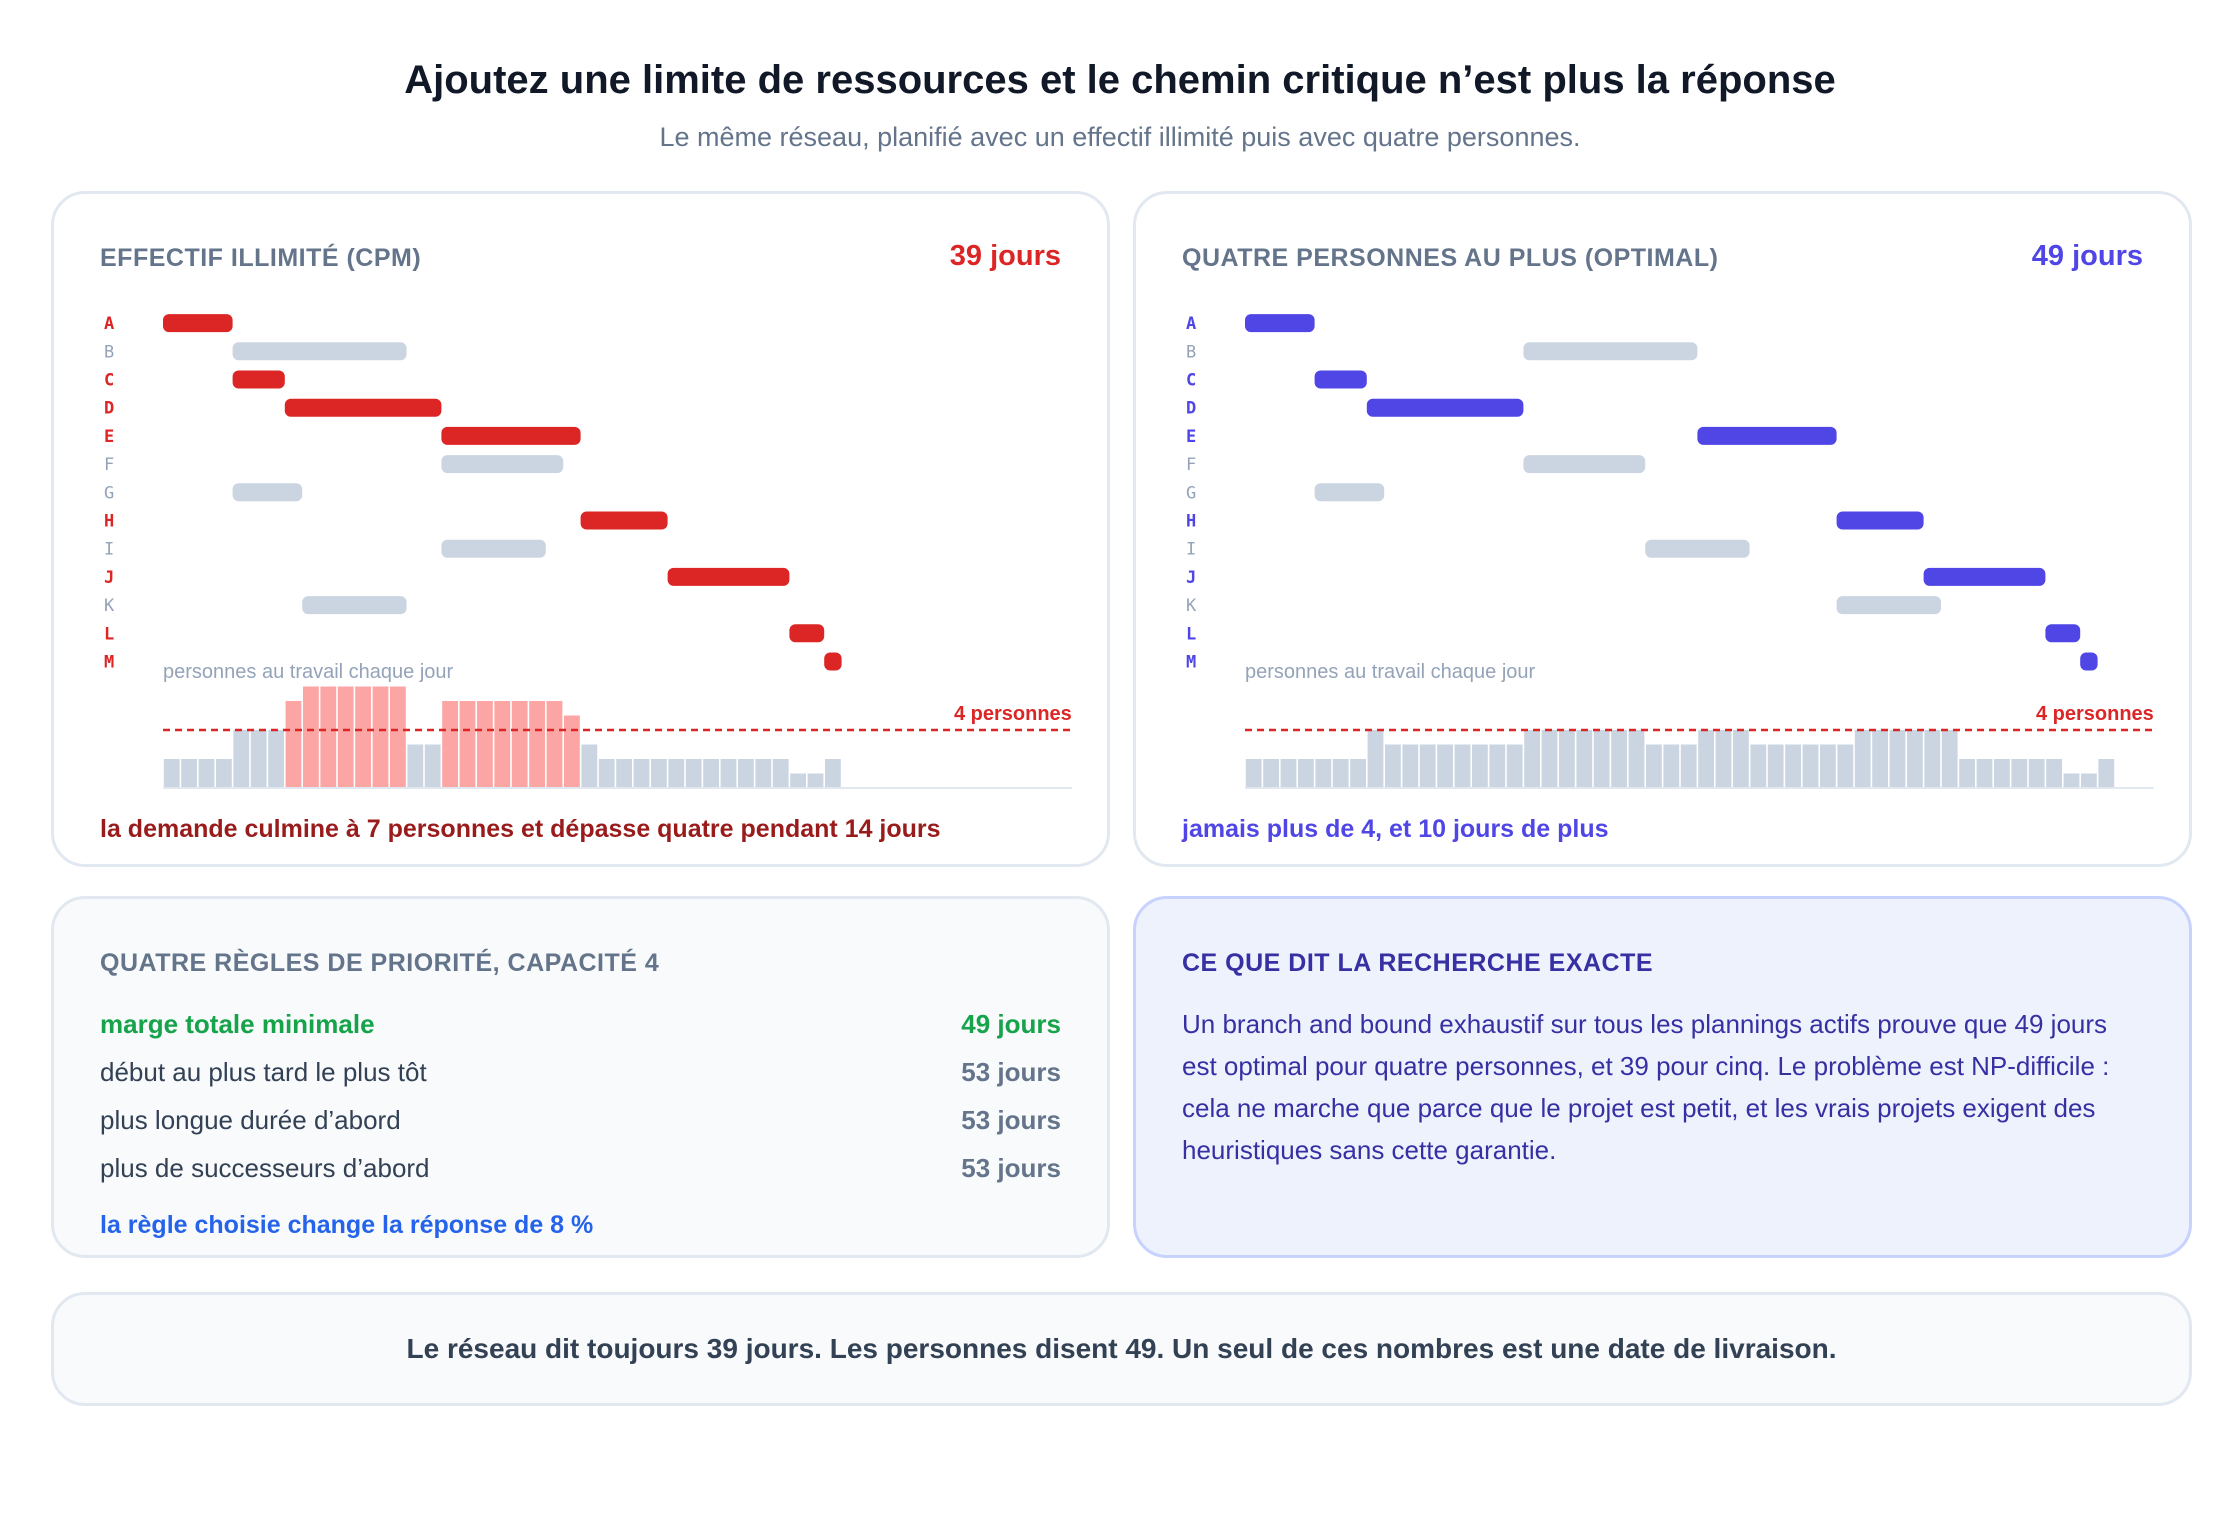  Describe the element at coordinates (1191, 465) in the screenshot. I see `task-label: F` at that location.